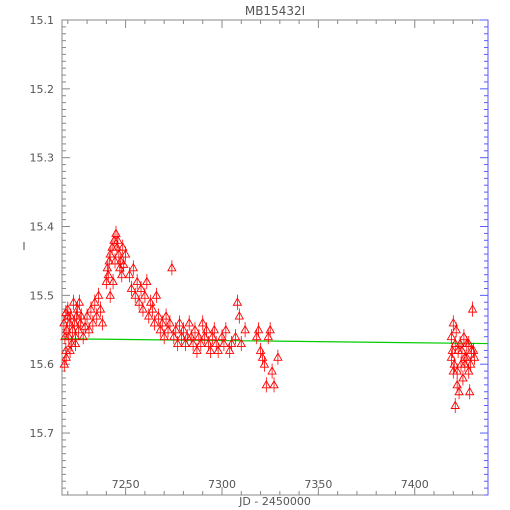 This screenshot has width=510, height=510. Describe the element at coordinates (42, 433) in the screenshot. I see `y-tick-label: 15.7` at that location.